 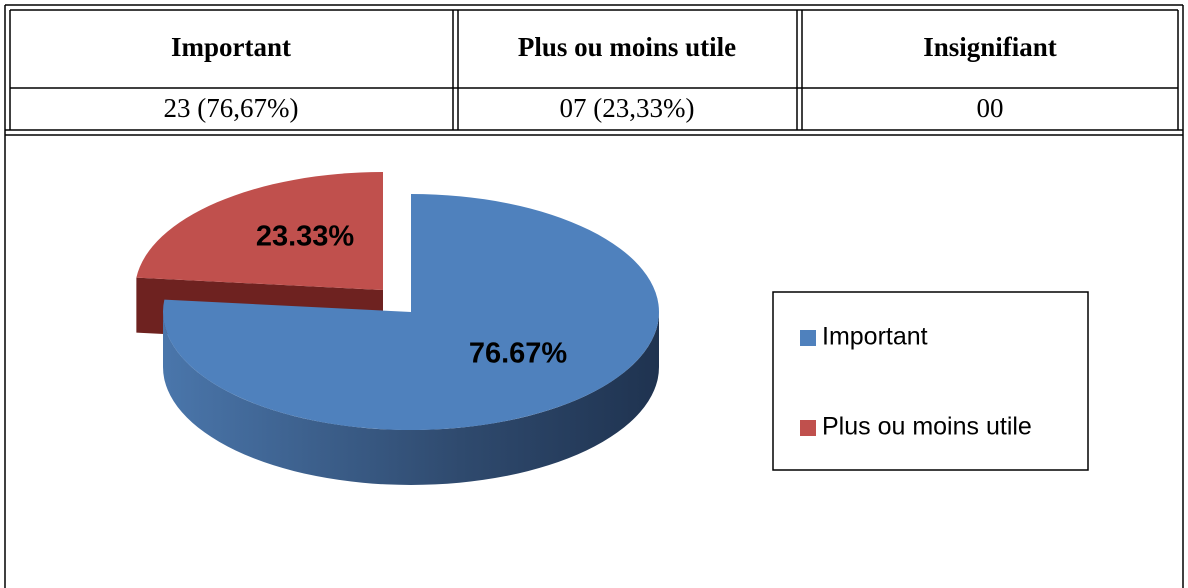 I want to click on header-cell: Important, so click(x=231, y=47).